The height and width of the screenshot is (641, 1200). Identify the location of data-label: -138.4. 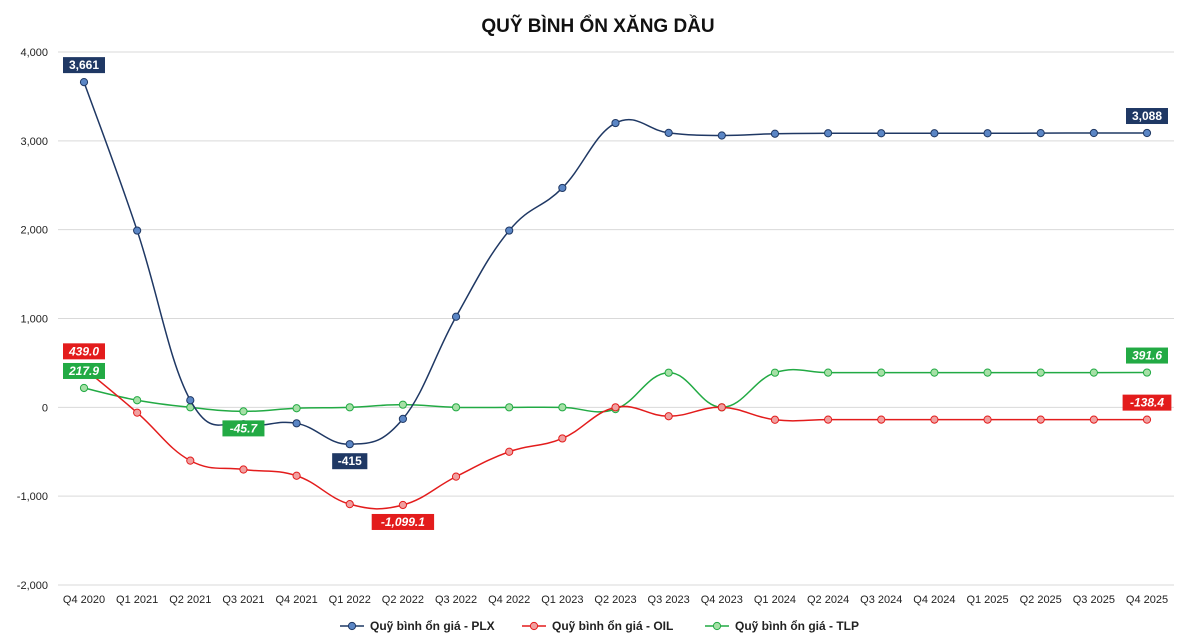
(1147, 402).